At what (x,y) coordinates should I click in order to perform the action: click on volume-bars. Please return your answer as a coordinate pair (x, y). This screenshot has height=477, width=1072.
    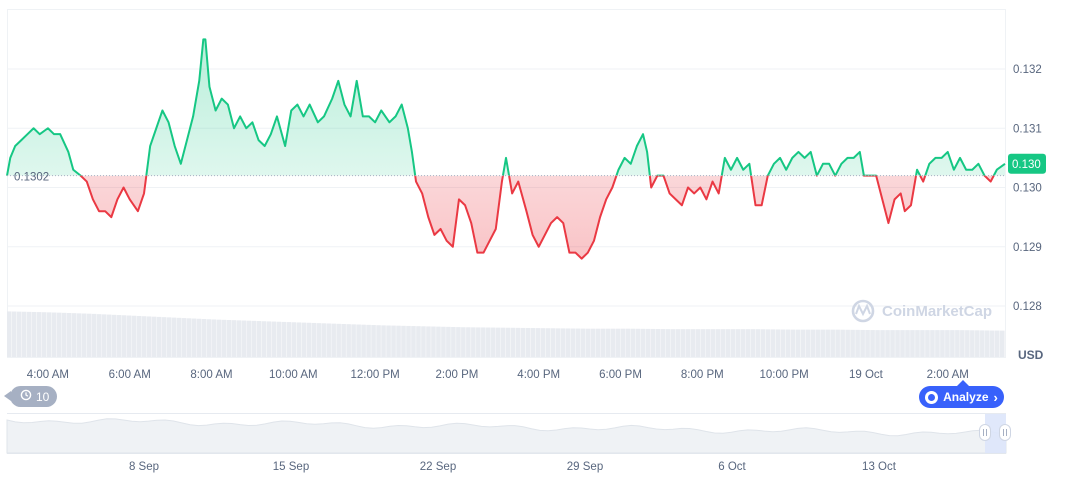
    Looking at the image, I should click on (506, 334).